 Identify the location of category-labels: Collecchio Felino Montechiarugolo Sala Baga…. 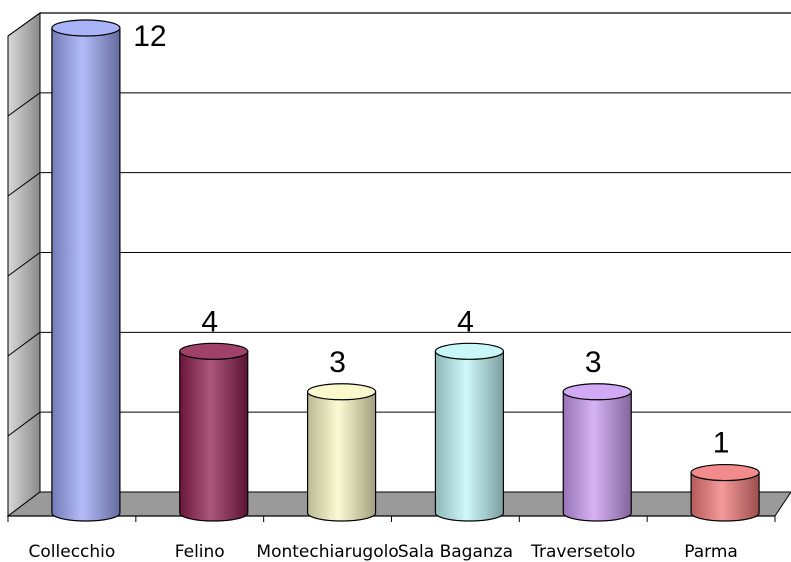
(383, 552).